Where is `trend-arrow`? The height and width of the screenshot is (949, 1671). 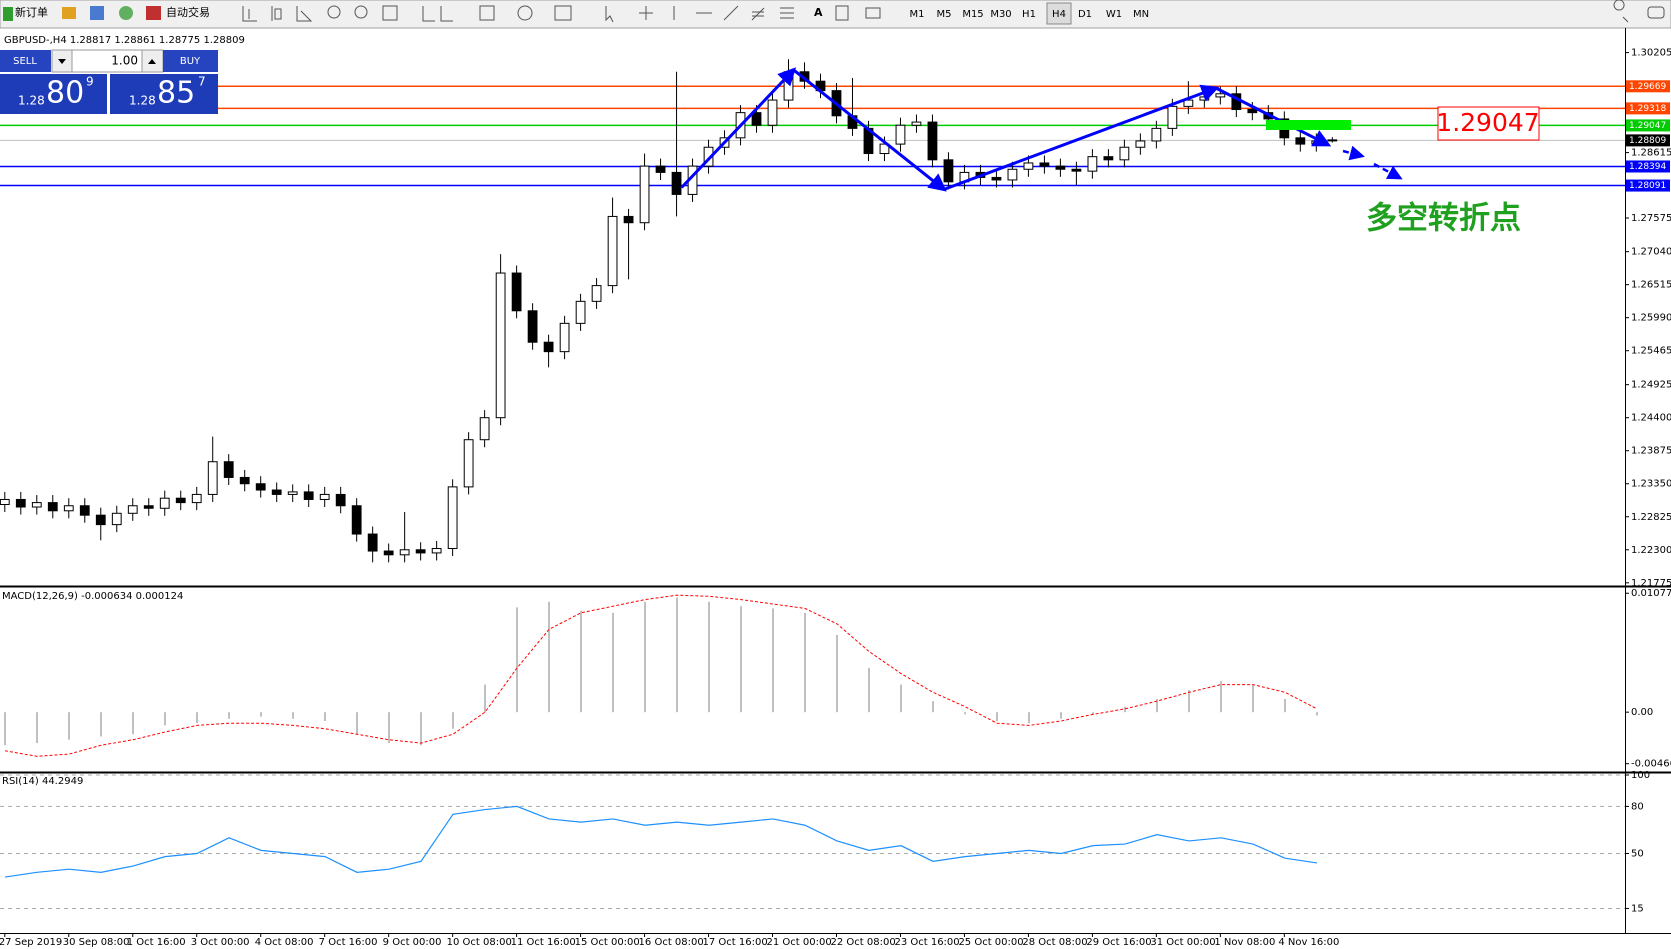 trend-arrow is located at coordinates (738, 128).